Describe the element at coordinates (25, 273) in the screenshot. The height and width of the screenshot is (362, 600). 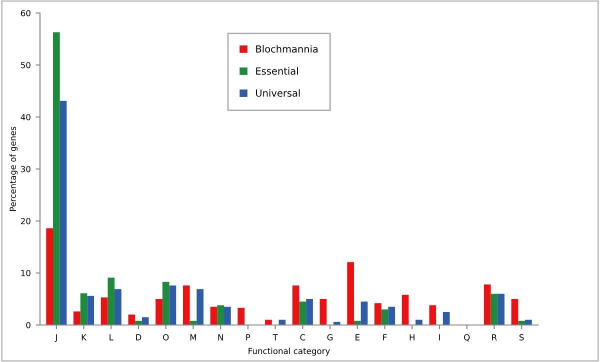
I see `y-tick-label: 10` at that location.